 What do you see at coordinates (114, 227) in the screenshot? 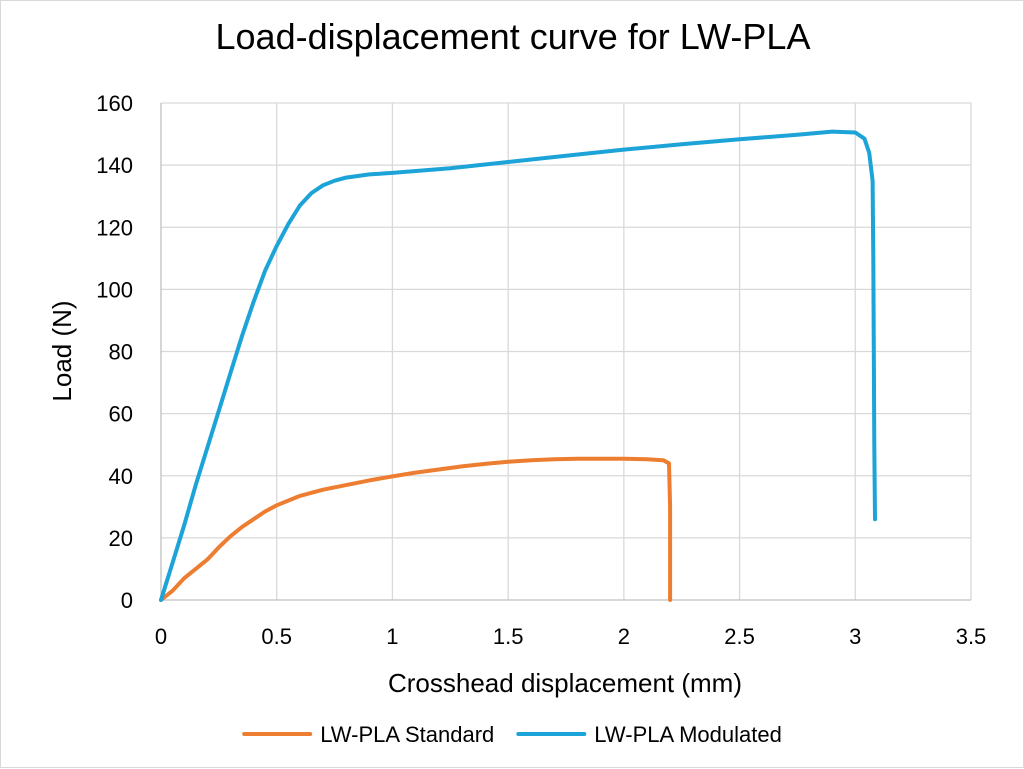
I see `y-tick-label: 120` at bounding box center [114, 227].